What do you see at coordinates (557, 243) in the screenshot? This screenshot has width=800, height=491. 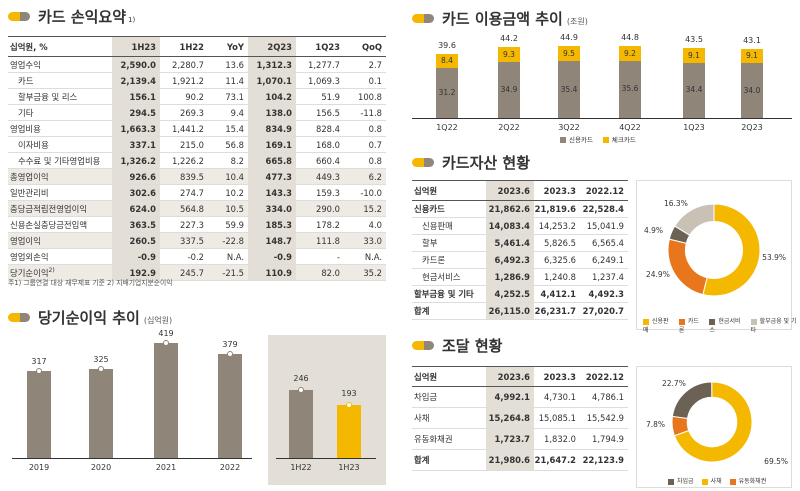 I see `cell-value: 5,826.5` at bounding box center [557, 243].